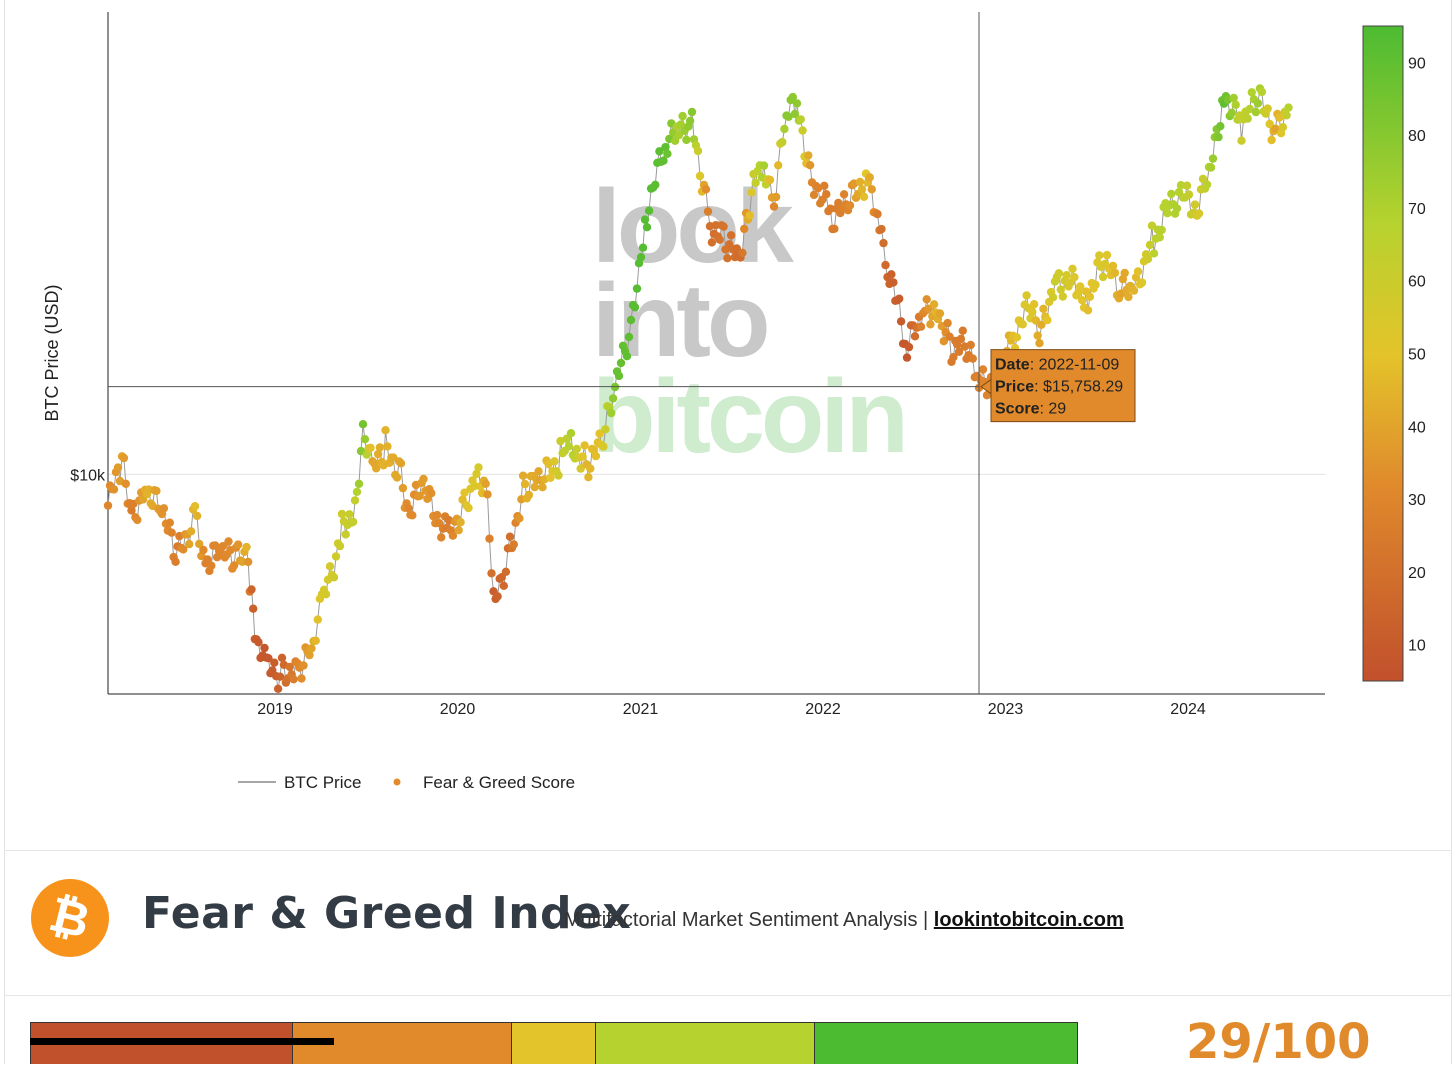  I want to click on x-tick-label: 2023, so click(1006, 709).